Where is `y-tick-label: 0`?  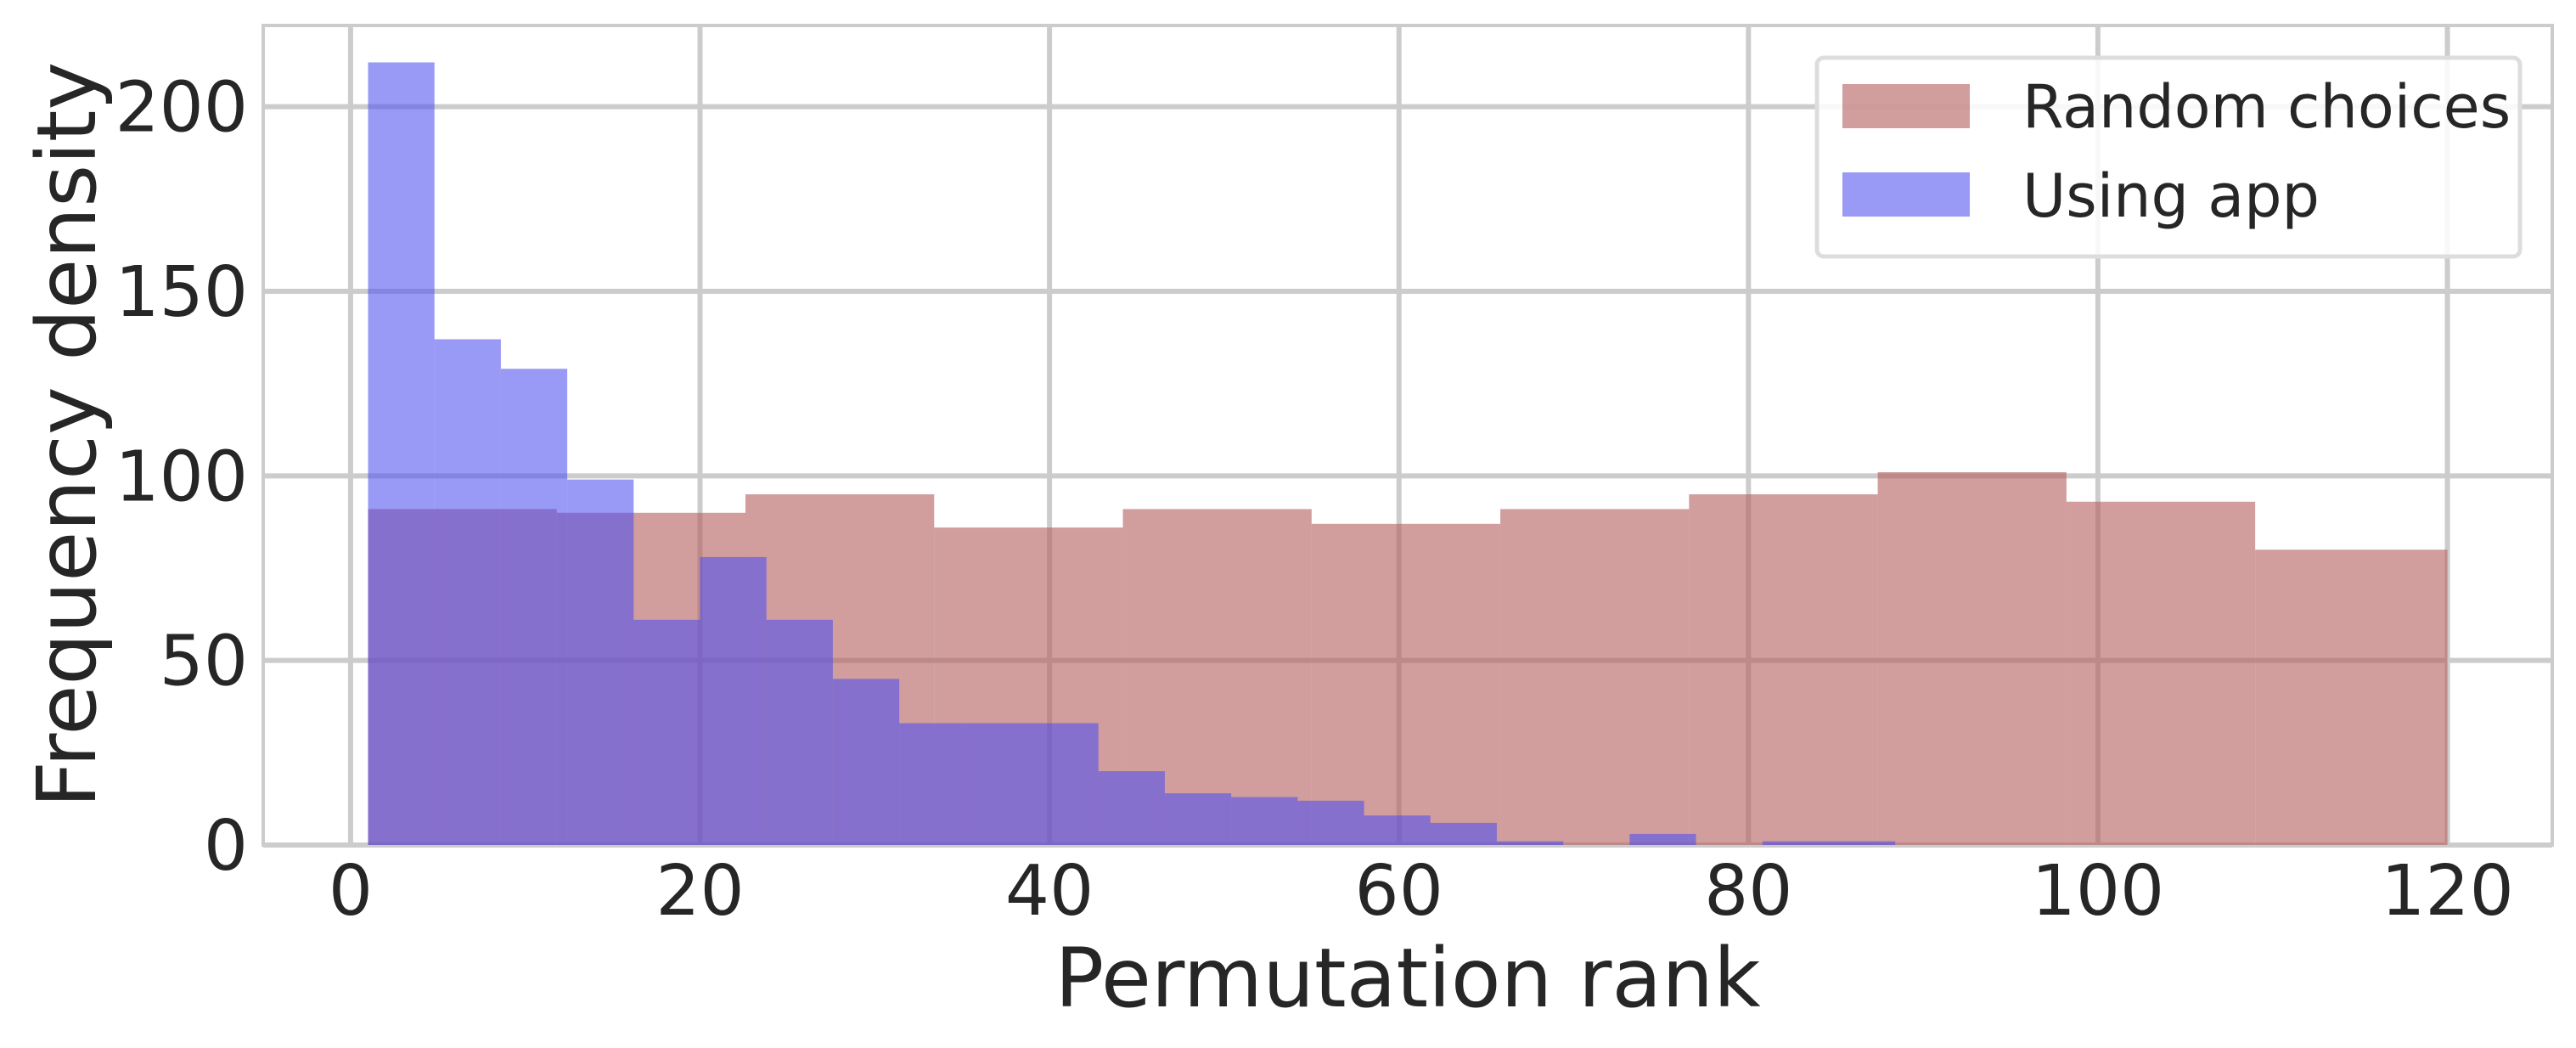 y-tick-label: 0 is located at coordinates (226, 846).